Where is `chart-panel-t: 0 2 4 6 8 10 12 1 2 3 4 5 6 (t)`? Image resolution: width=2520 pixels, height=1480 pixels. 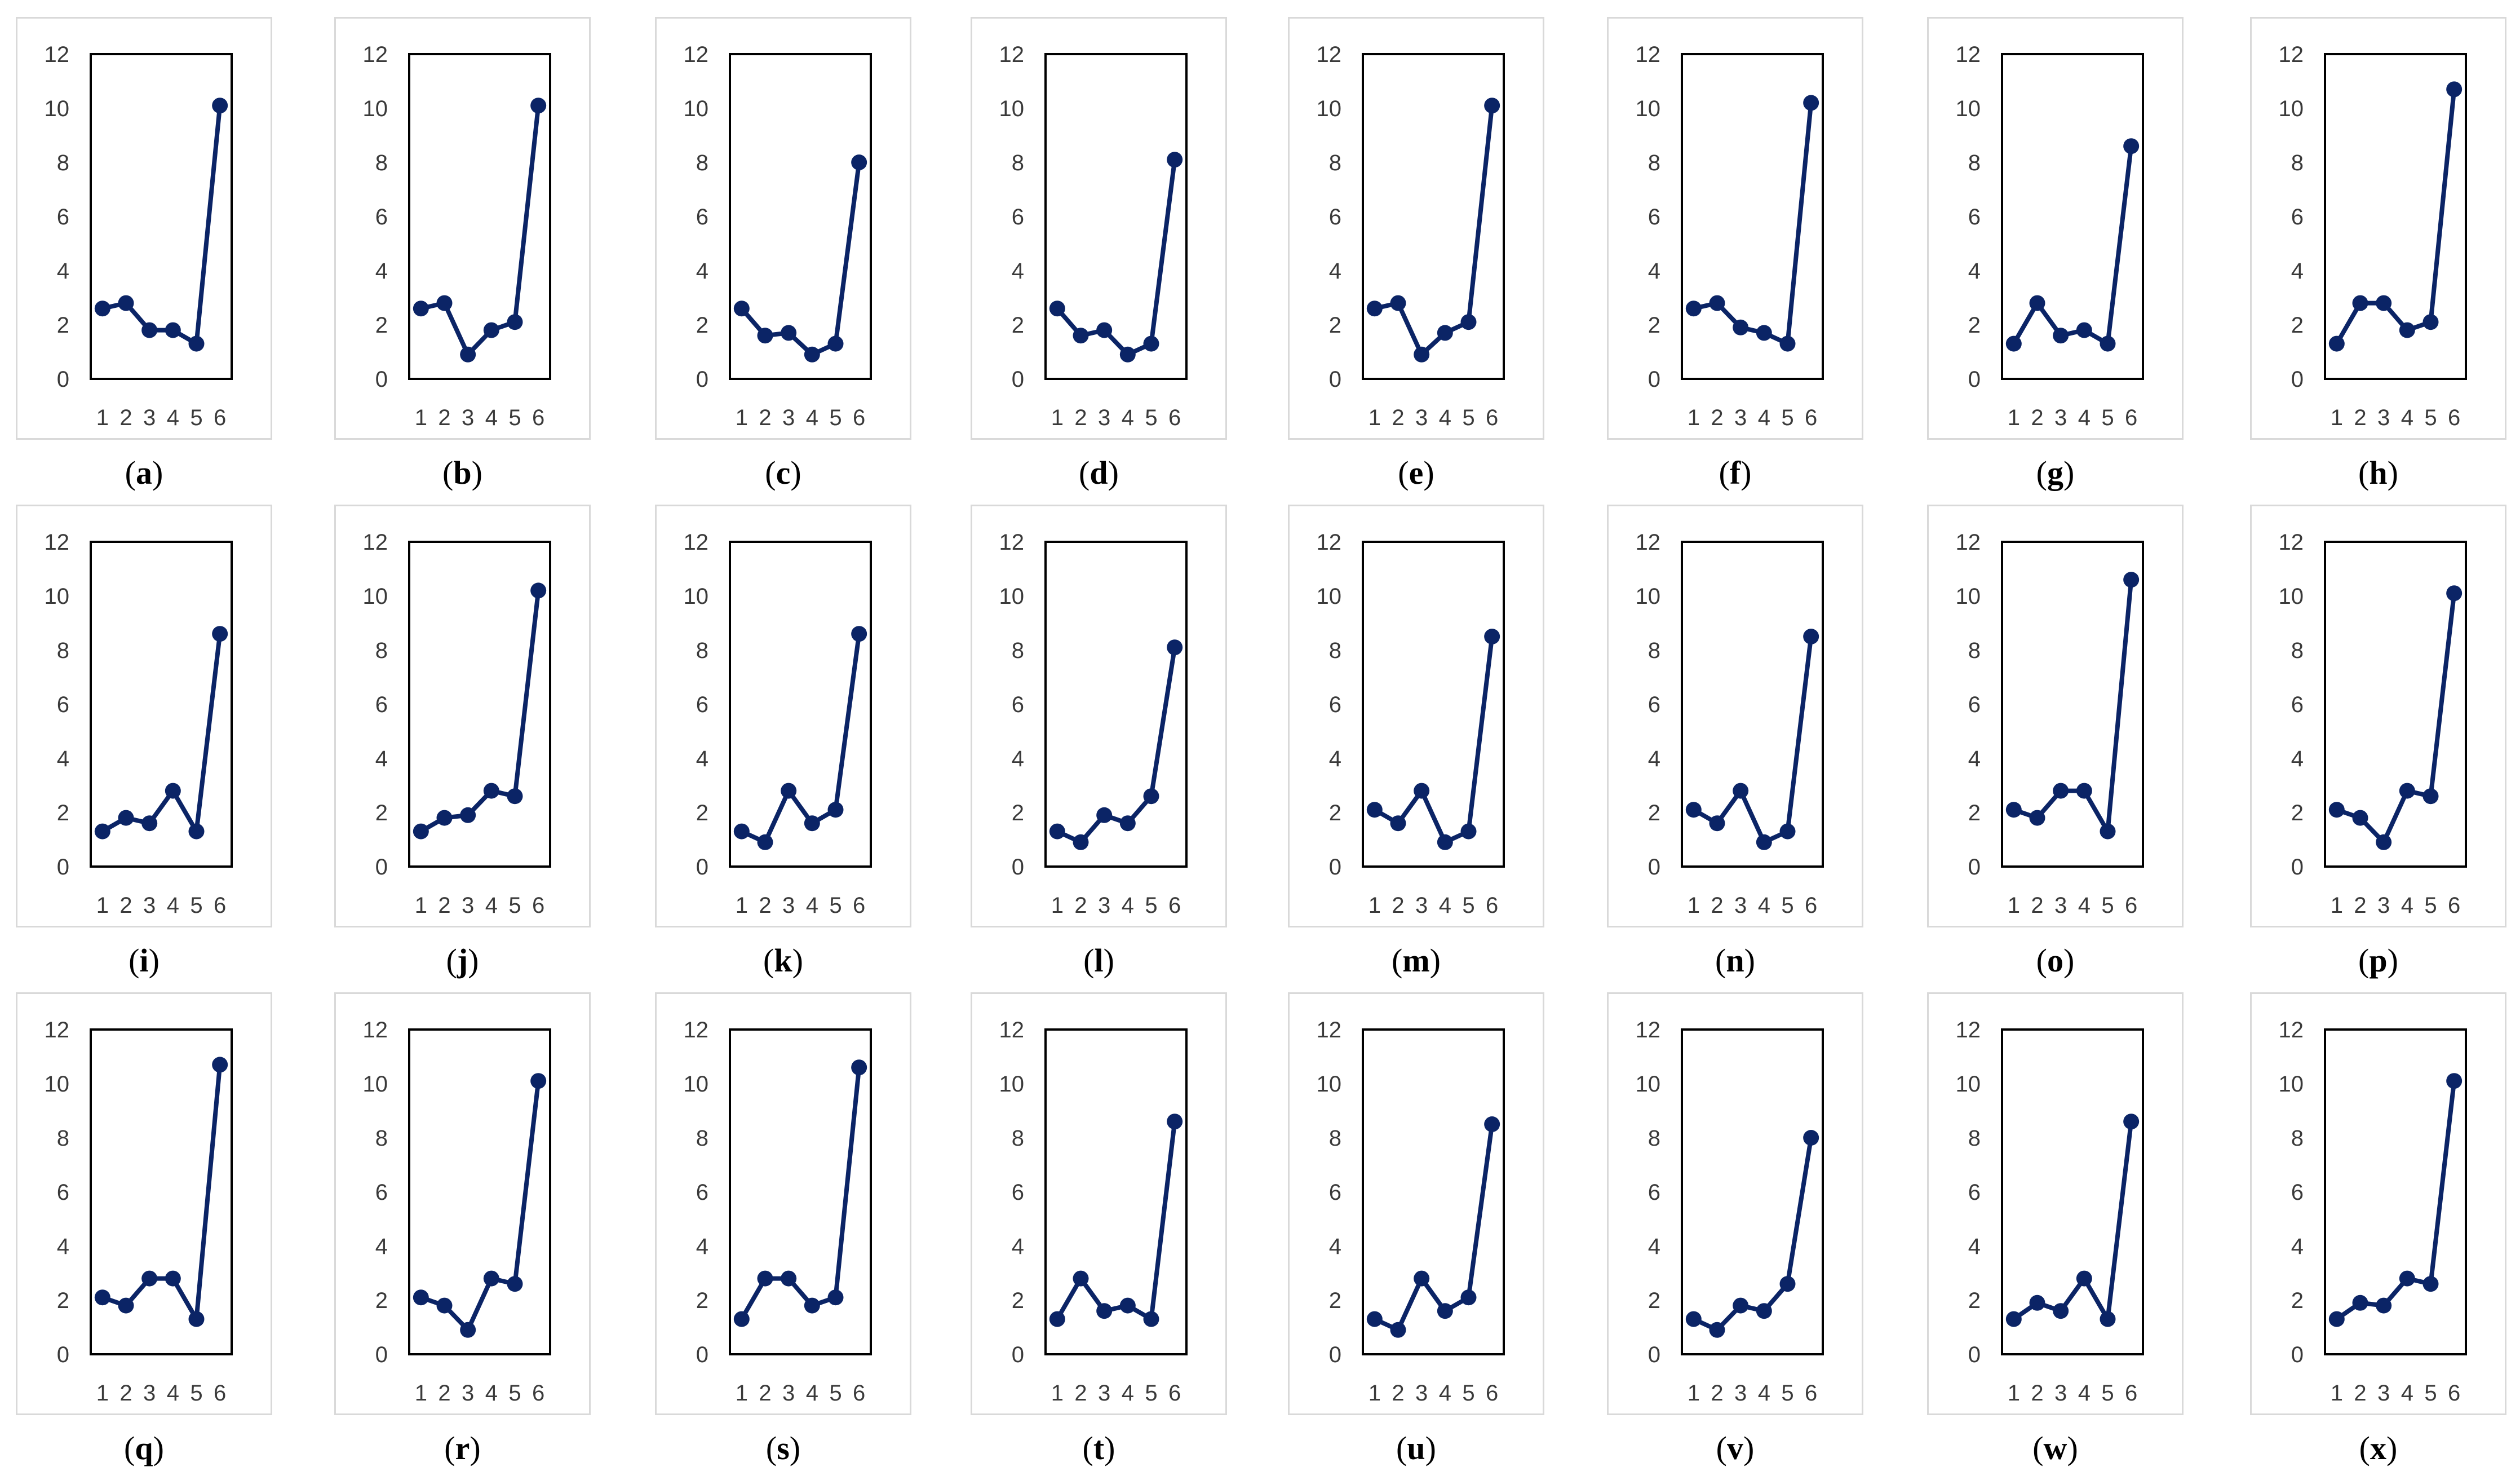
chart-panel-t: 0 2 4 6 8 10 12 1 2 3 4 5 6 (t) is located at coordinates (1099, 1229).